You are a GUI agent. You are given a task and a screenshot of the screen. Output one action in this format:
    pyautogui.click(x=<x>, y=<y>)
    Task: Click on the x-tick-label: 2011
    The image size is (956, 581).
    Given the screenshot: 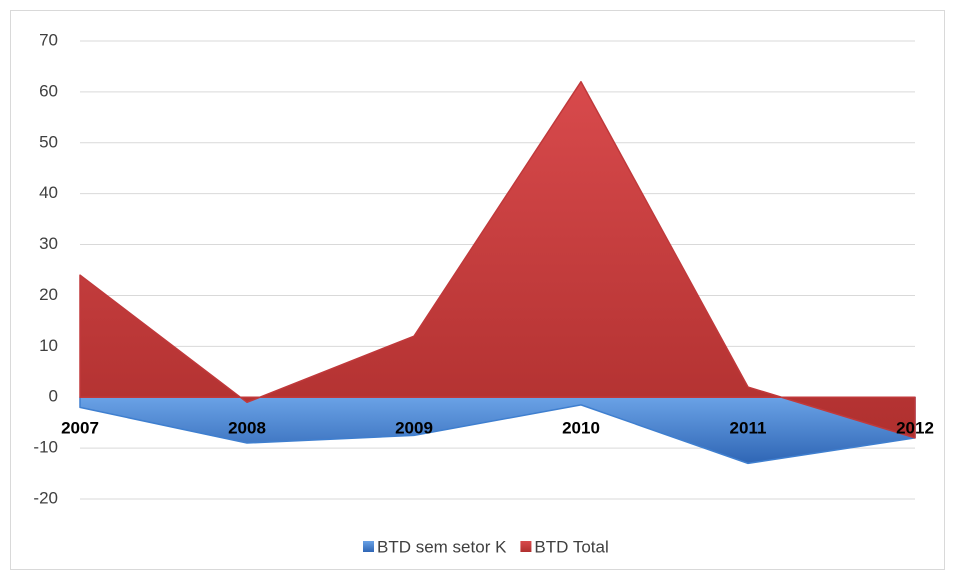 What is the action you would take?
    pyautogui.click(x=748, y=428)
    